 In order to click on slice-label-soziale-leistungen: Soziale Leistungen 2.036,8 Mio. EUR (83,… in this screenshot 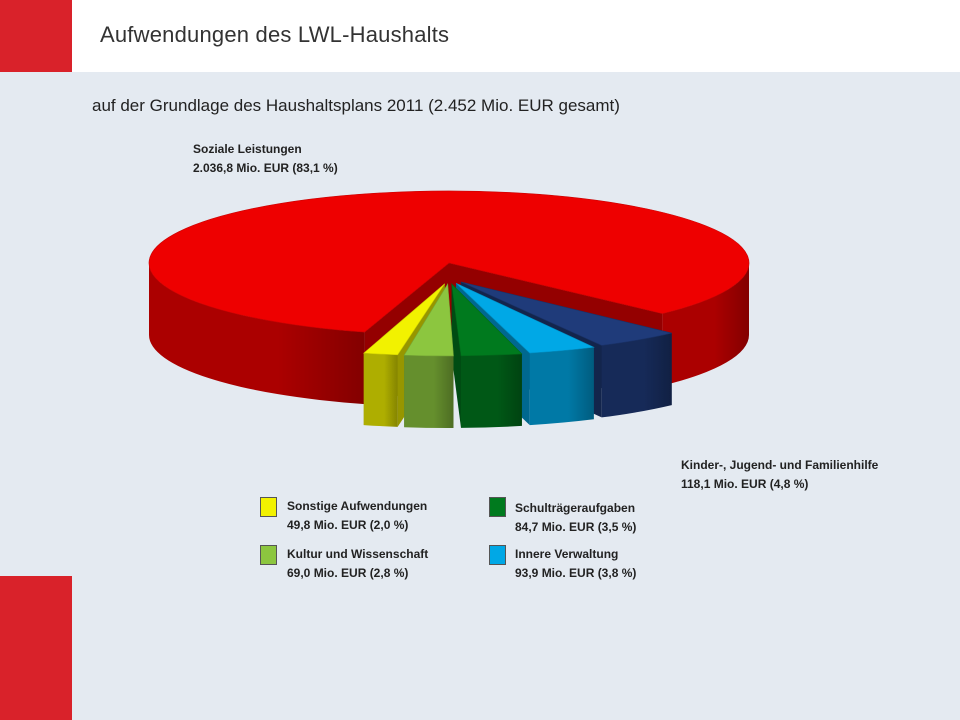, I will do `click(265, 159)`.